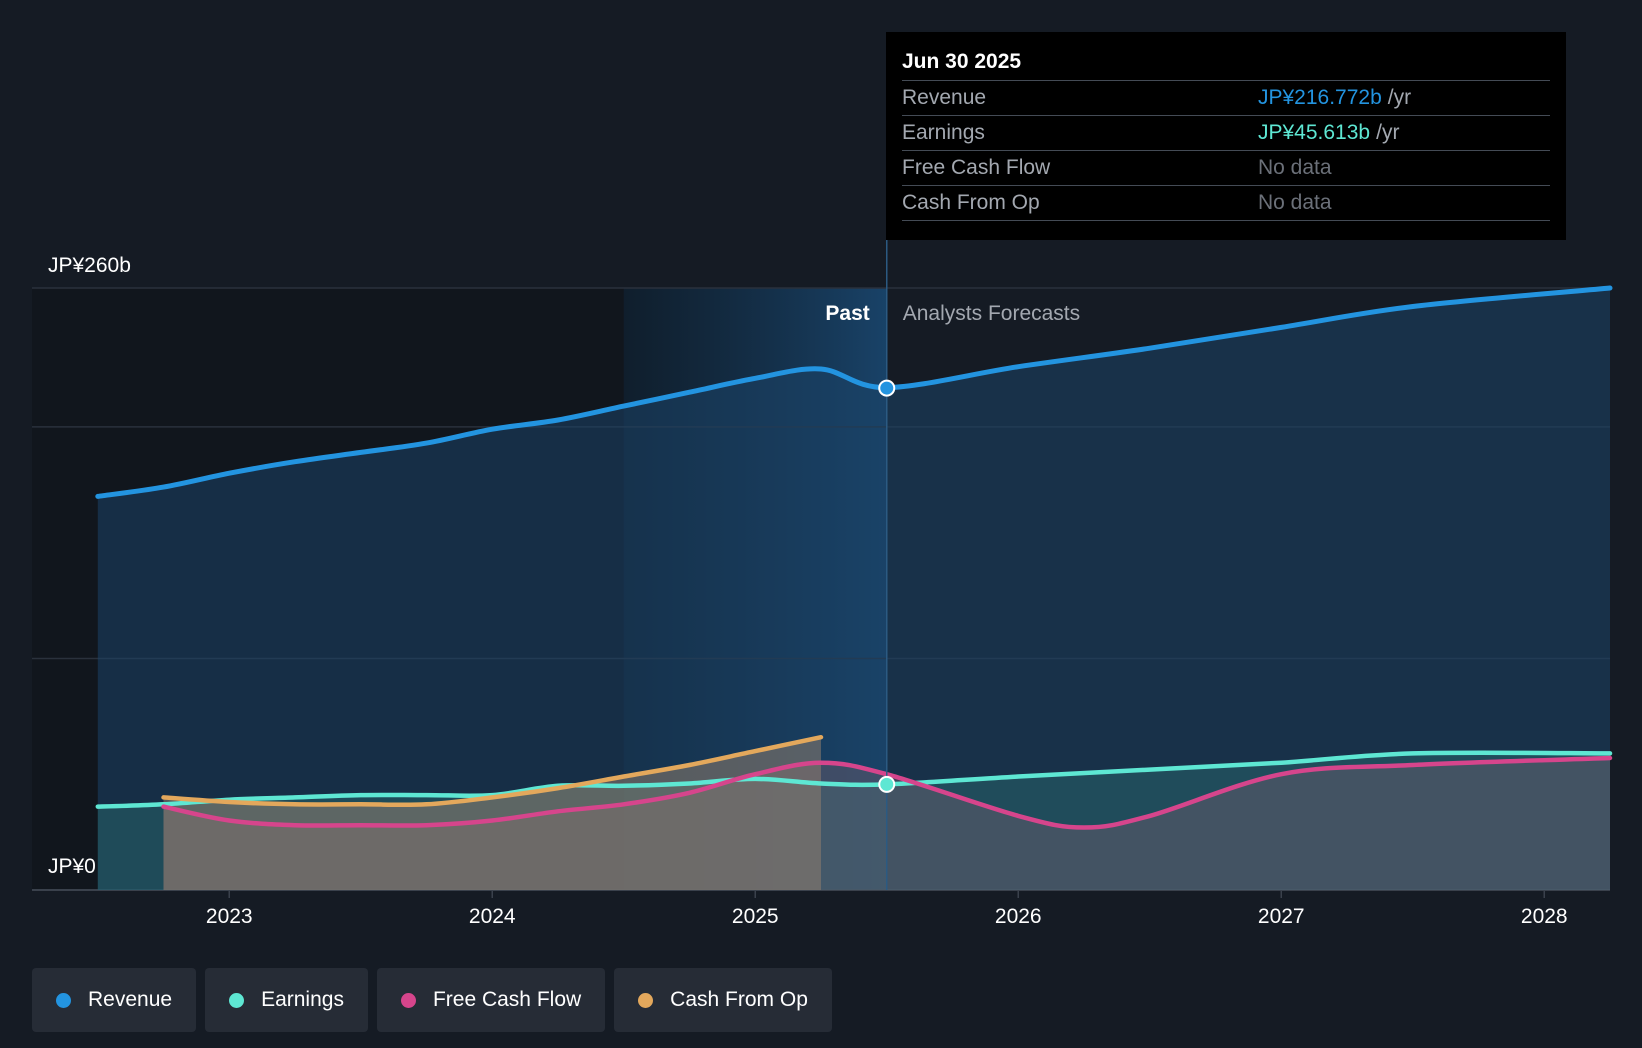 Image resolution: width=1642 pixels, height=1048 pixels. I want to click on tooltip-label: Free Cash Flow, so click(976, 167).